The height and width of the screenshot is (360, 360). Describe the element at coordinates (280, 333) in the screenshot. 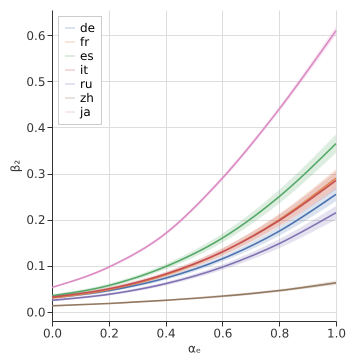

I see `x-tick-label: 0.8` at that location.